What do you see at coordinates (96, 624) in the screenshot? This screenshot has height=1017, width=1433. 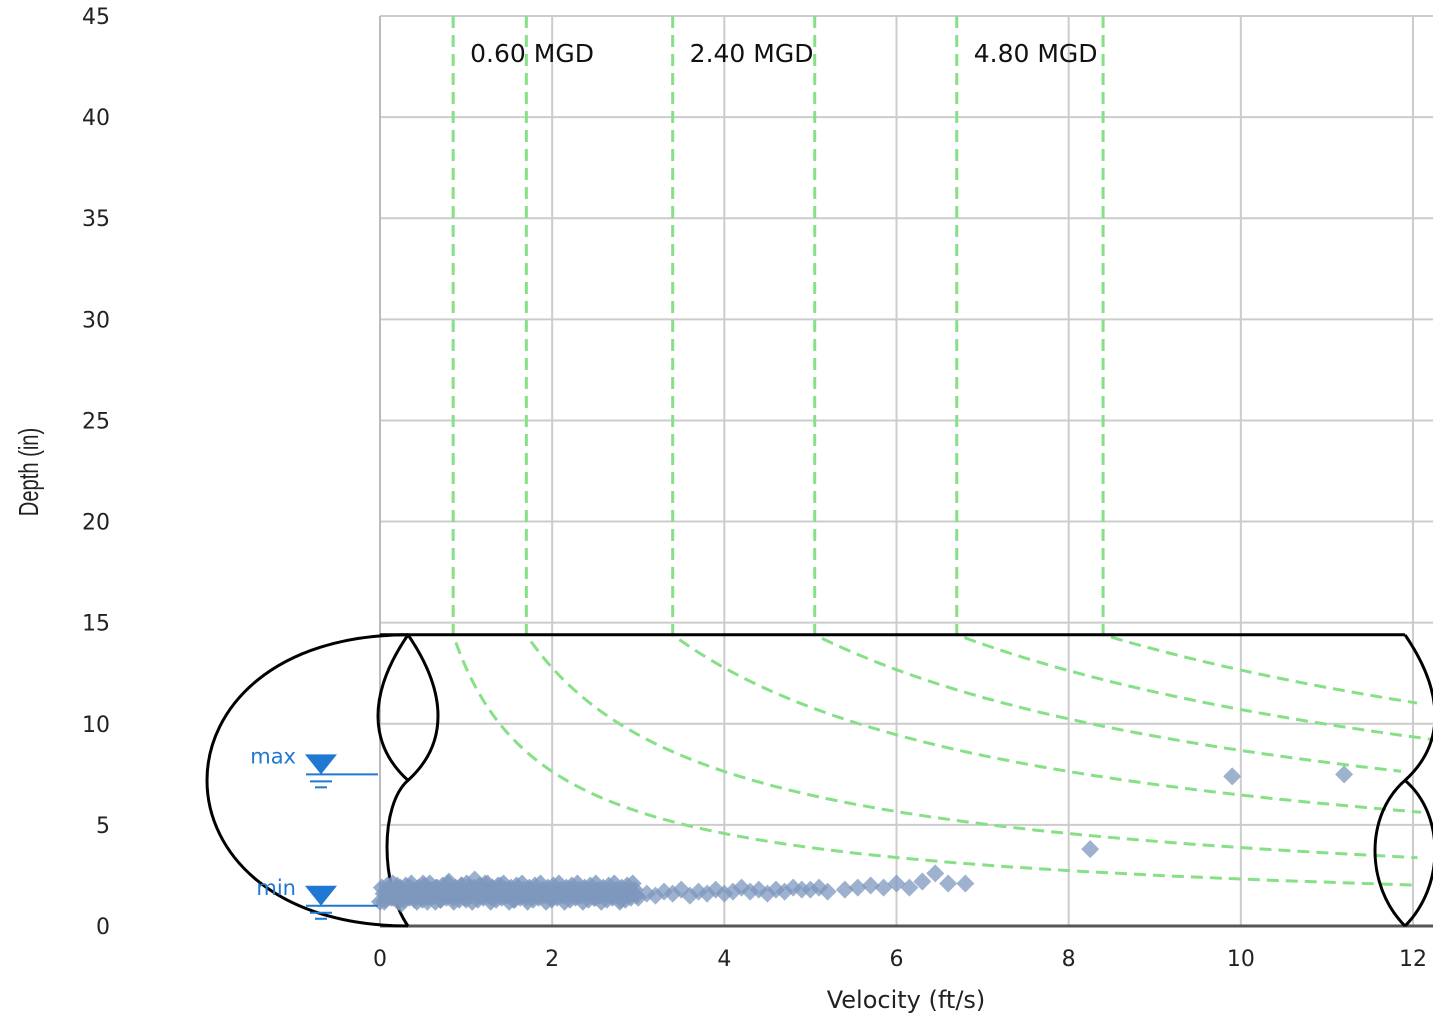 I see `y-tick-label: 15` at bounding box center [96, 624].